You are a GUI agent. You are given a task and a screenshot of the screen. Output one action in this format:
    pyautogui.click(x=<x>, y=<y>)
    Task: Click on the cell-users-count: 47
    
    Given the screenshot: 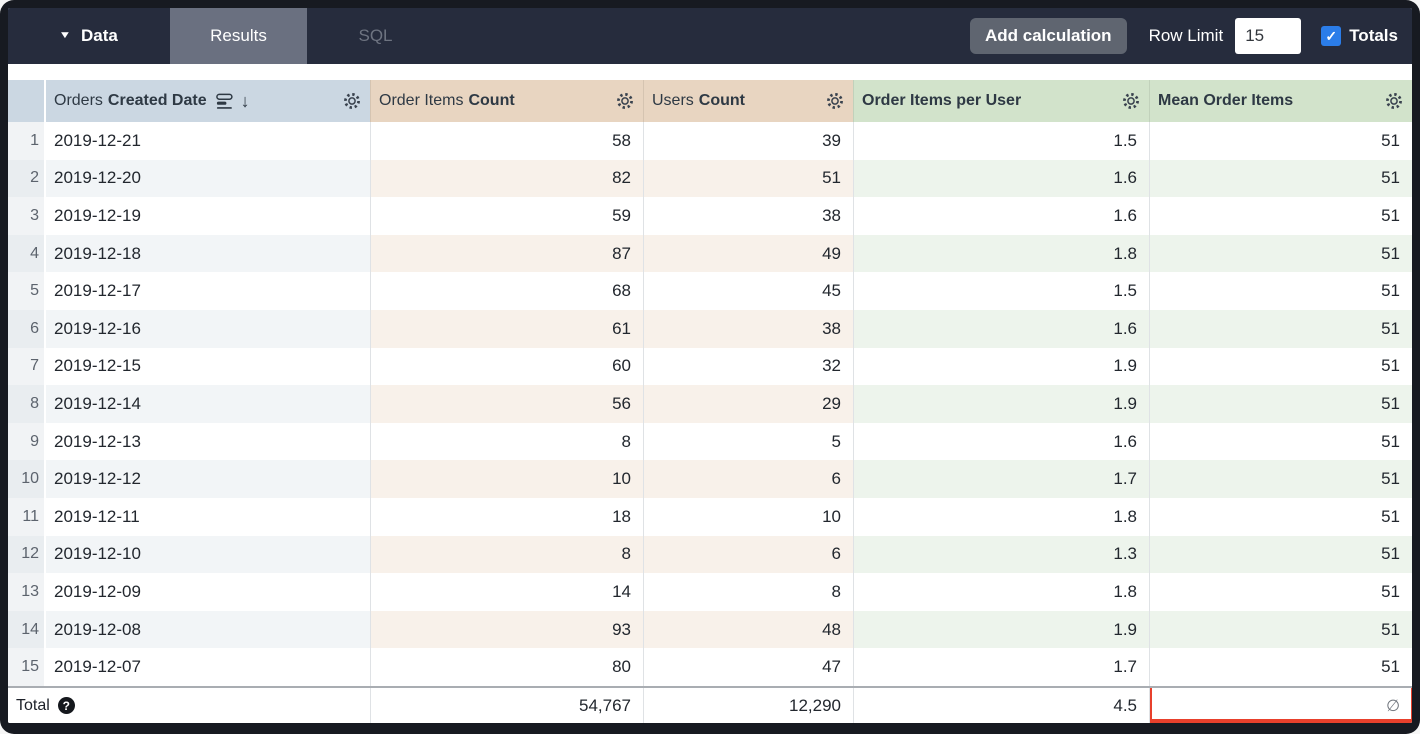 What is the action you would take?
    pyautogui.click(x=748, y=667)
    